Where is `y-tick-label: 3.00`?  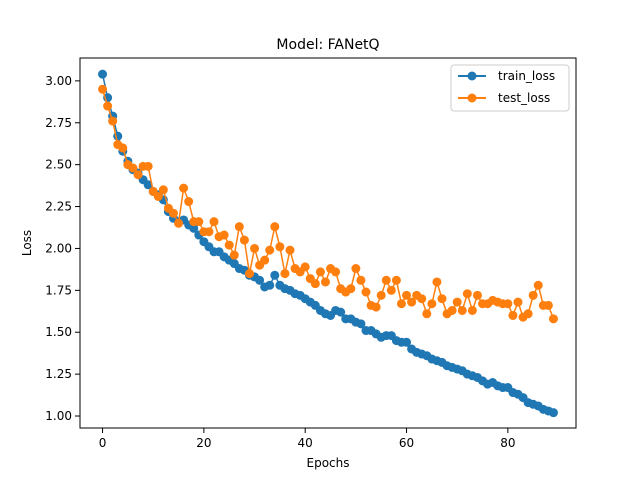 y-tick-label: 3.00 is located at coordinates (58, 81).